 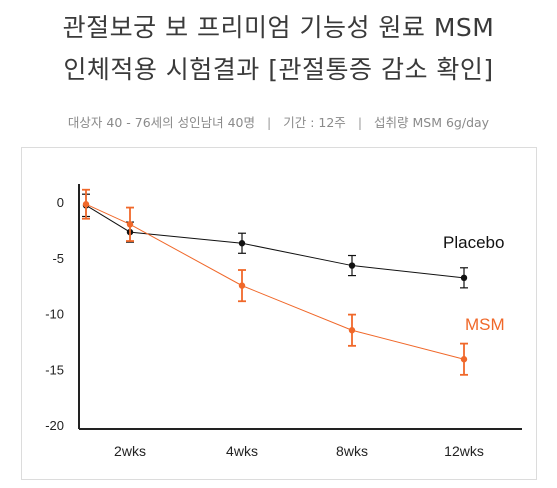 What do you see at coordinates (130, 451) in the screenshot?
I see `x-tick-label: 2wks` at bounding box center [130, 451].